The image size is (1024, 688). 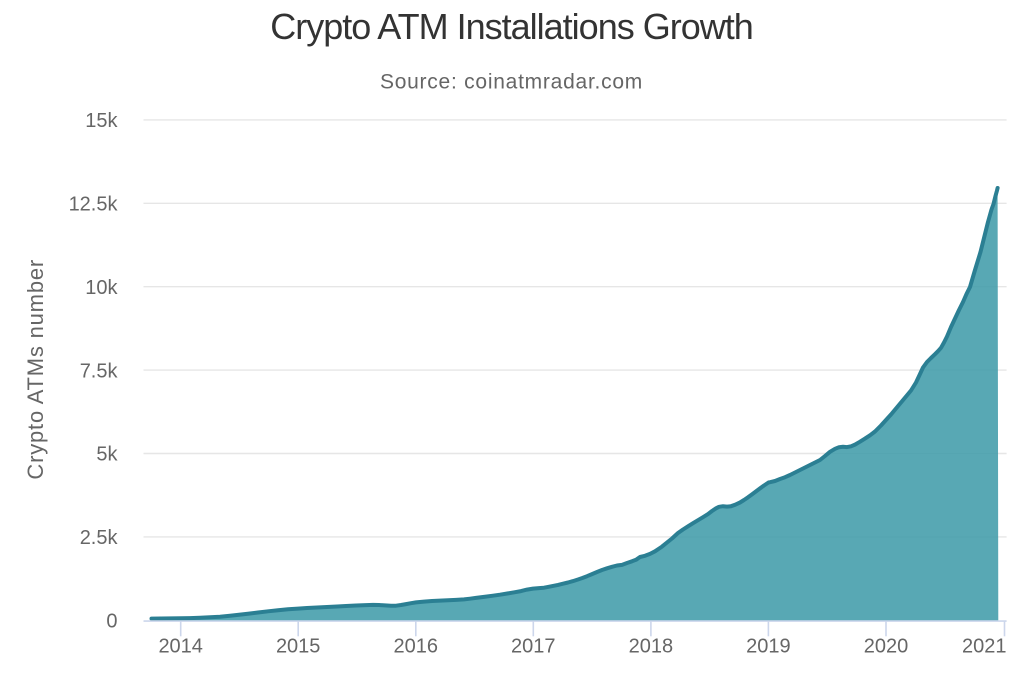 I want to click on svg-text: 2.5k, so click(x=99, y=538).